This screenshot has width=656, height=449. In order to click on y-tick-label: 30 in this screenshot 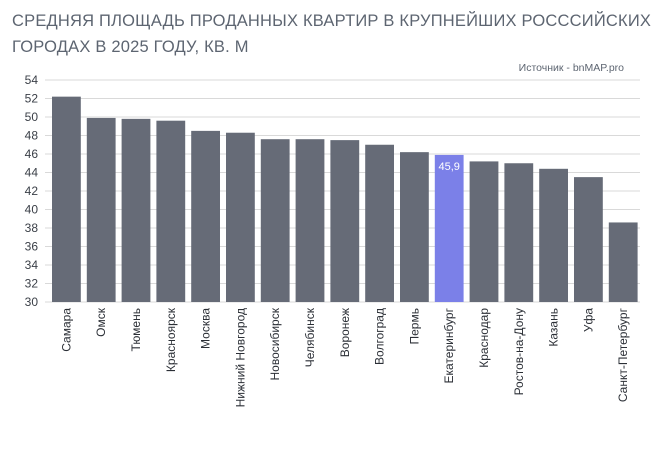, I will do `click(32, 302)`.